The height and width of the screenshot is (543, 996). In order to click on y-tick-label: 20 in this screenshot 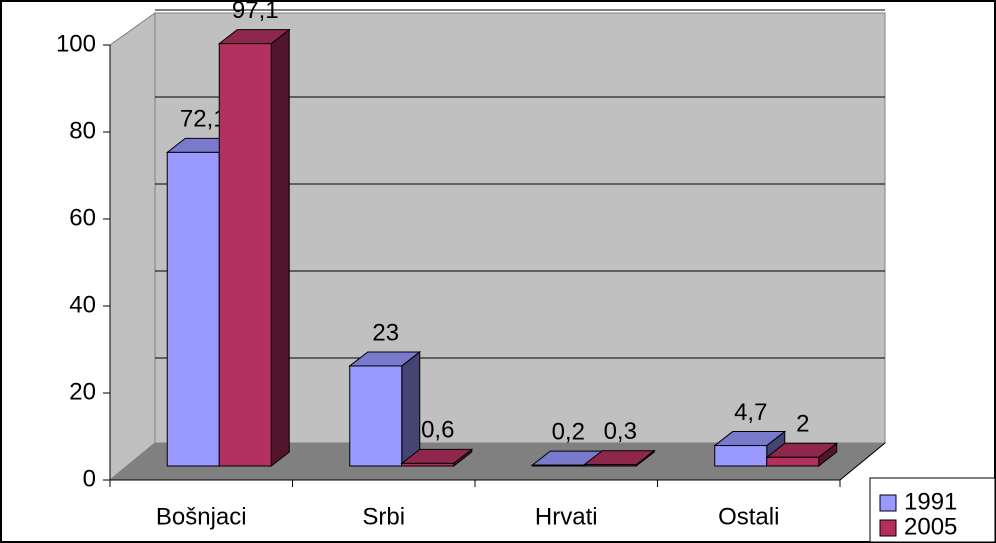, I will do `click(82, 391)`.